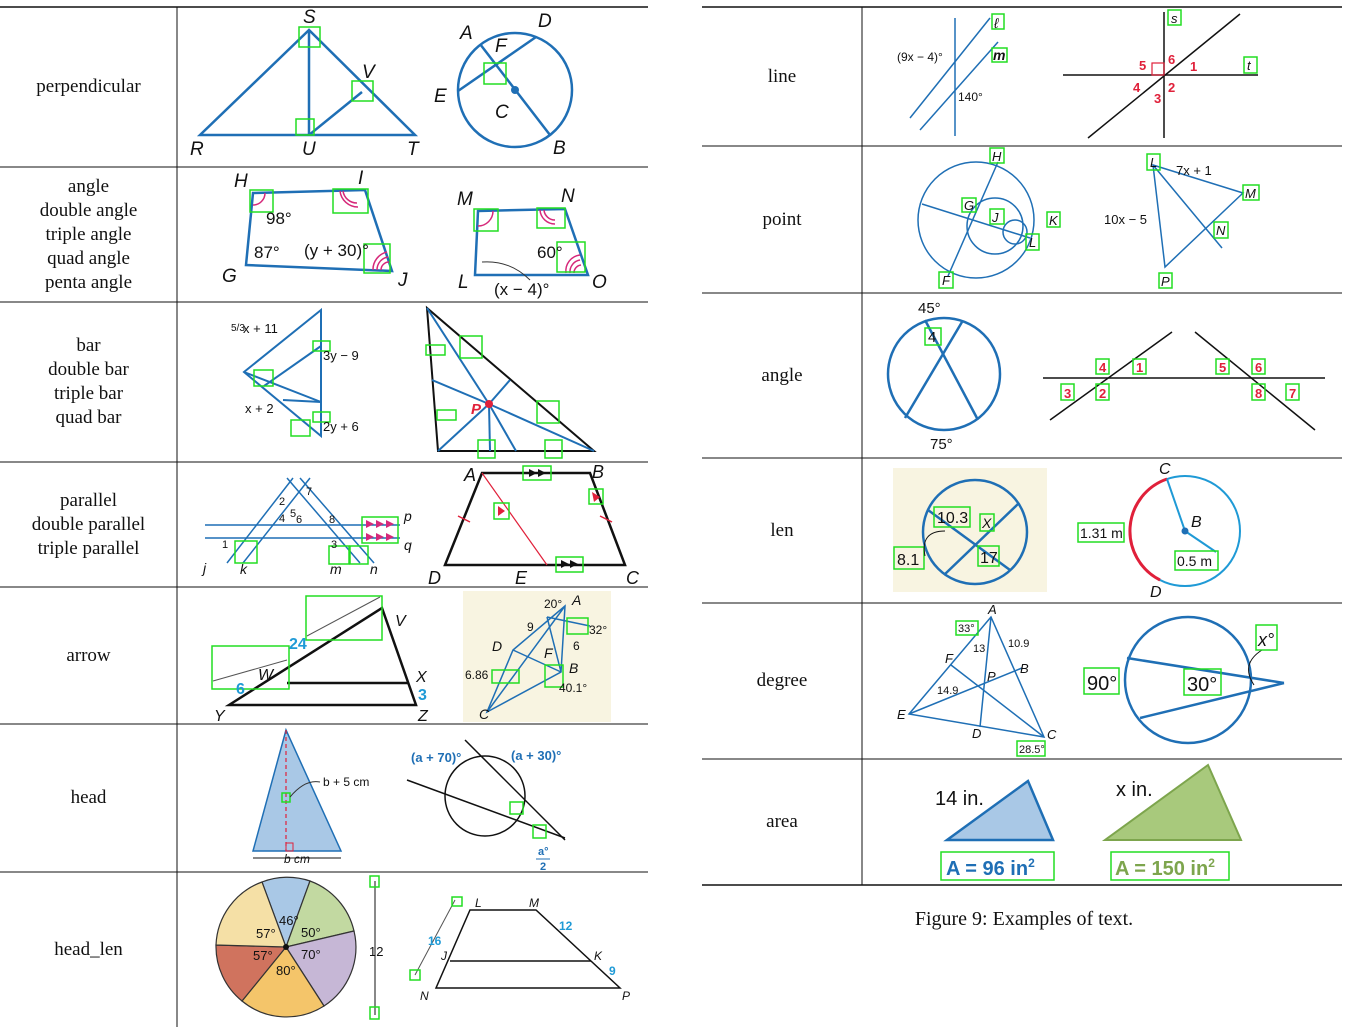 Image resolution: width=1346 pixels, height=1027 pixels. Describe the element at coordinates (298, 644) in the screenshot. I see `svg-text: 24` at that location.